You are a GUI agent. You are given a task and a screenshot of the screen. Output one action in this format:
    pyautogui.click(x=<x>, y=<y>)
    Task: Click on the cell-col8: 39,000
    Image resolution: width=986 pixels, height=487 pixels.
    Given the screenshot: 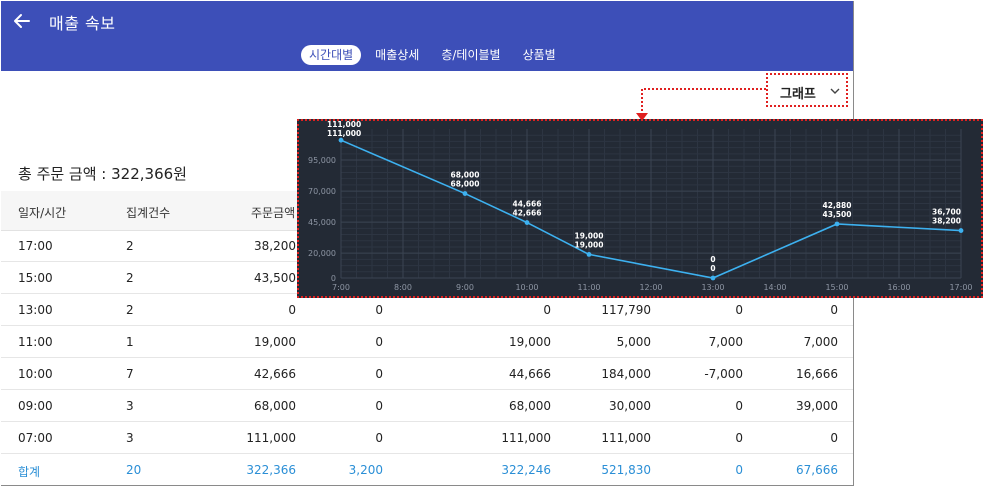 What is the action you would take?
    pyautogui.click(x=817, y=406)
    